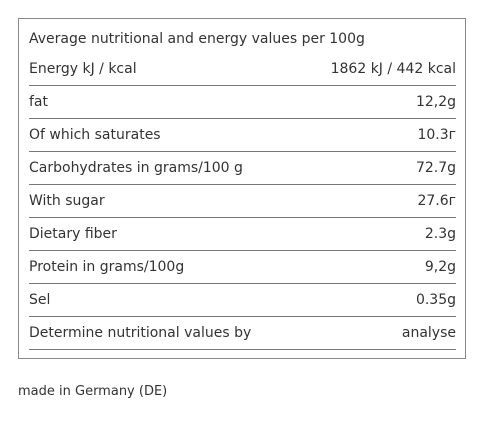  I want to click on row-label: Sel, so click(40, 300).